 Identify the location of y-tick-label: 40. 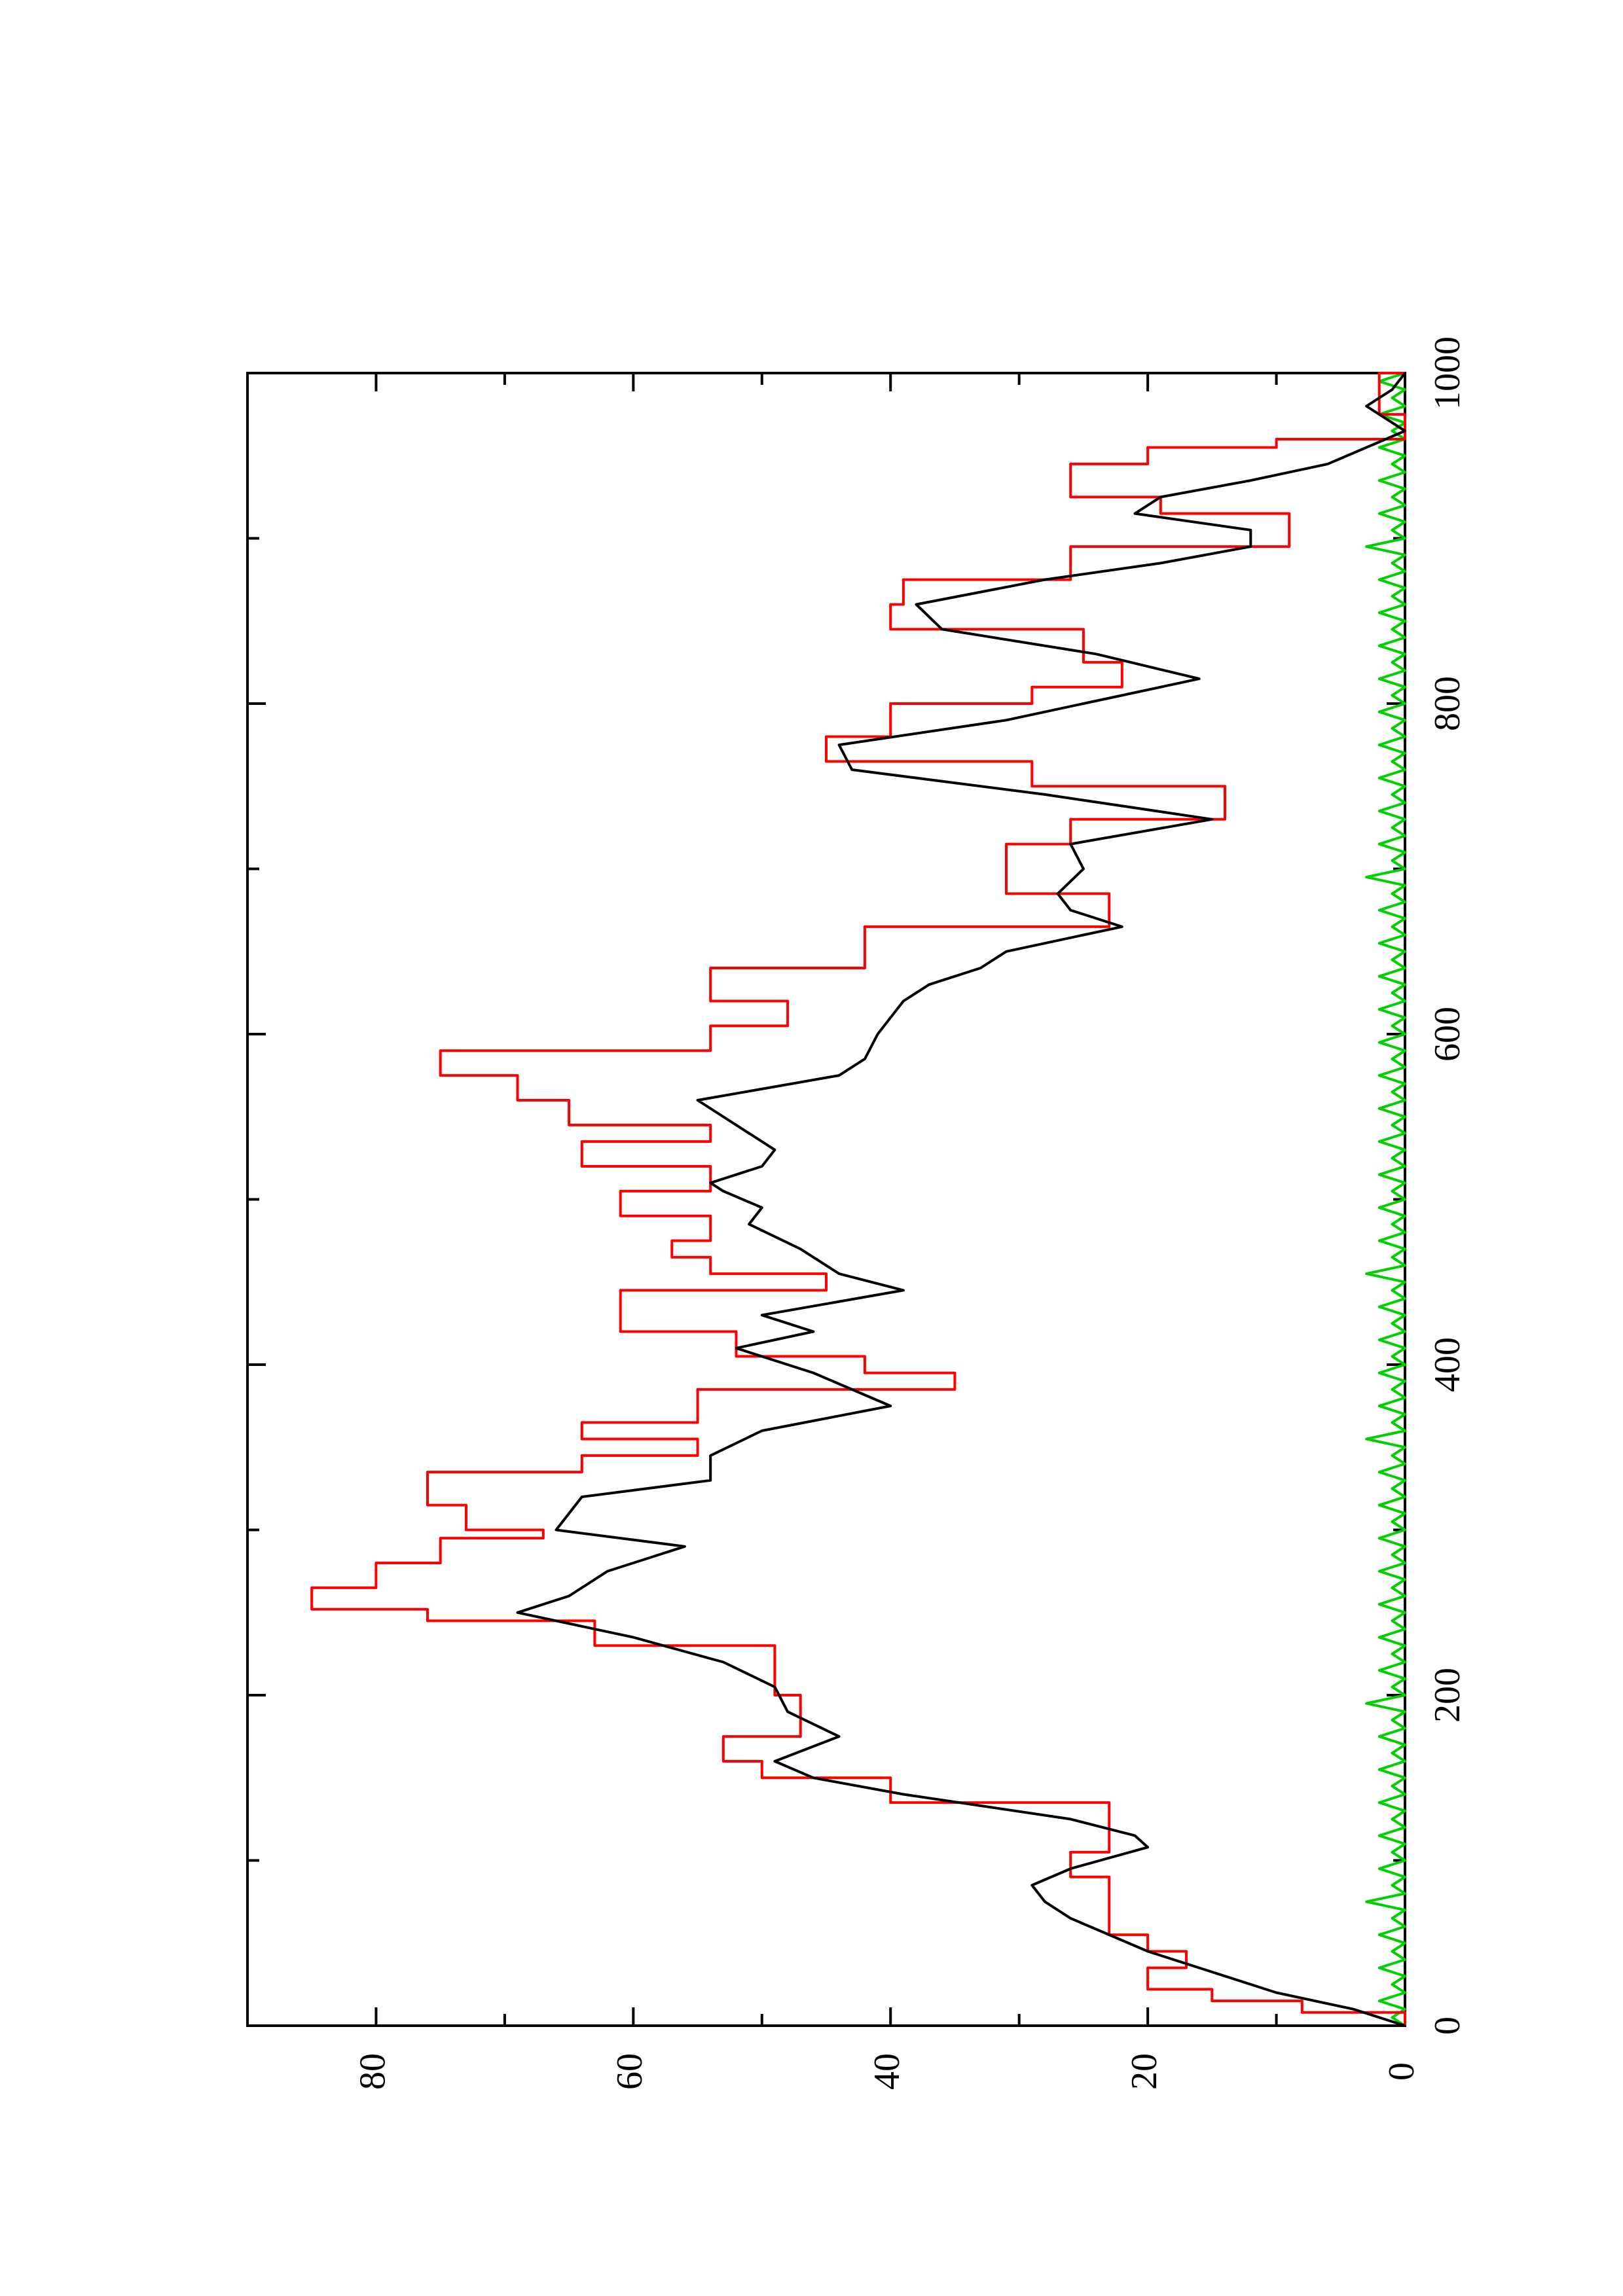
(887, 2071).